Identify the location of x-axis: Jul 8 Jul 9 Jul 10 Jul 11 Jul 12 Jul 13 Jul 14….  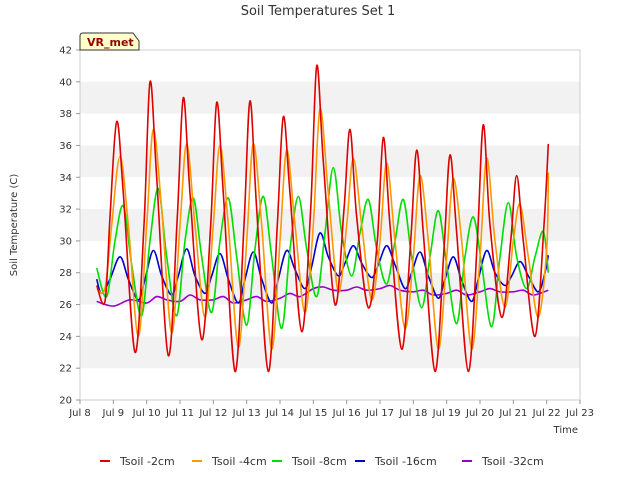
(331, 409).